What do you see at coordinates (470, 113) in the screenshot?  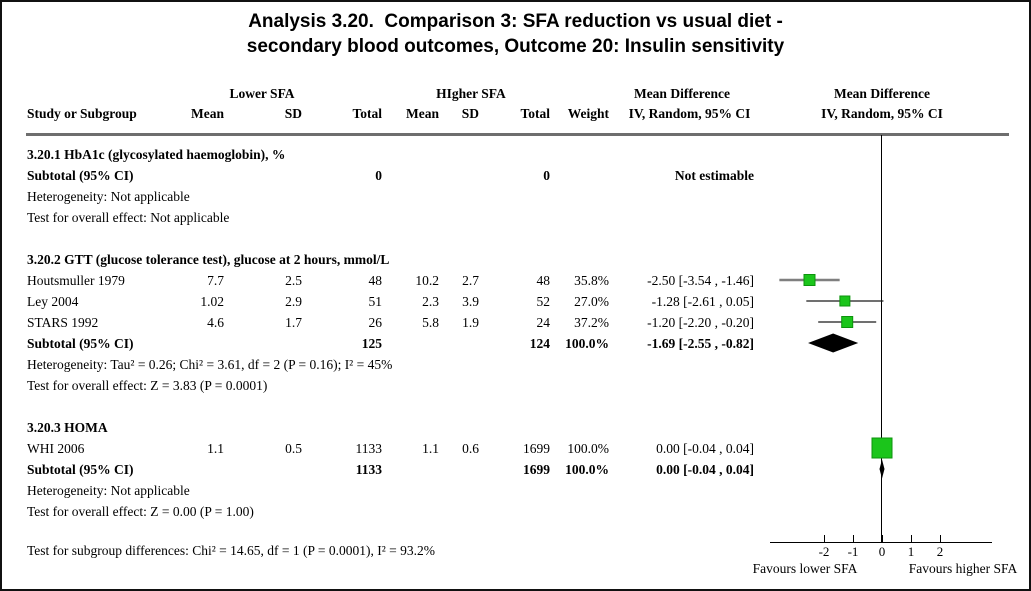 I see `header-sd-higher: SD` at bounding box center [470, 113].